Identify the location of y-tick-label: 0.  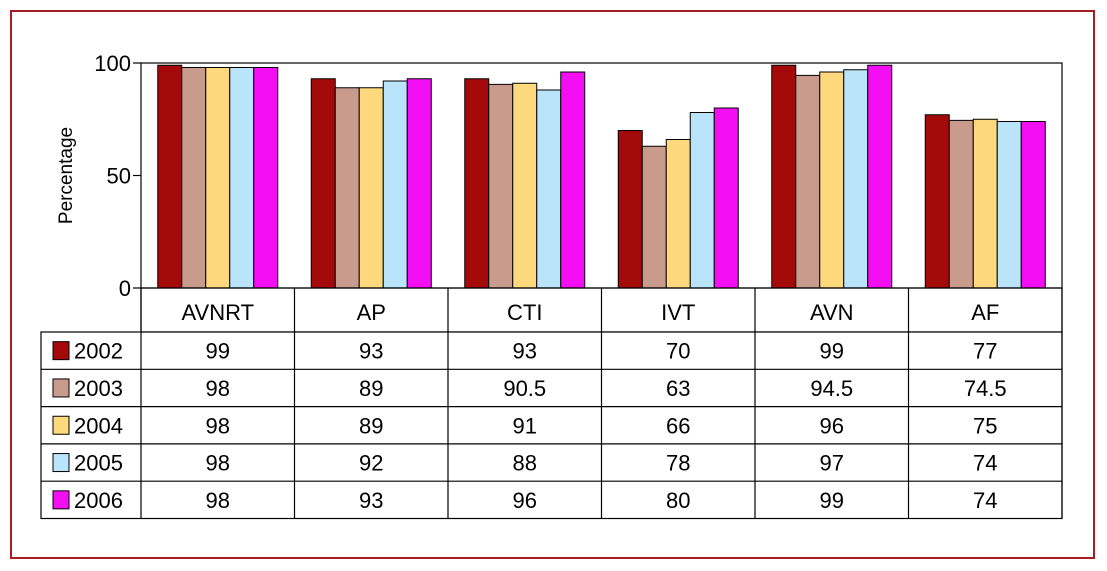
(125, 288).